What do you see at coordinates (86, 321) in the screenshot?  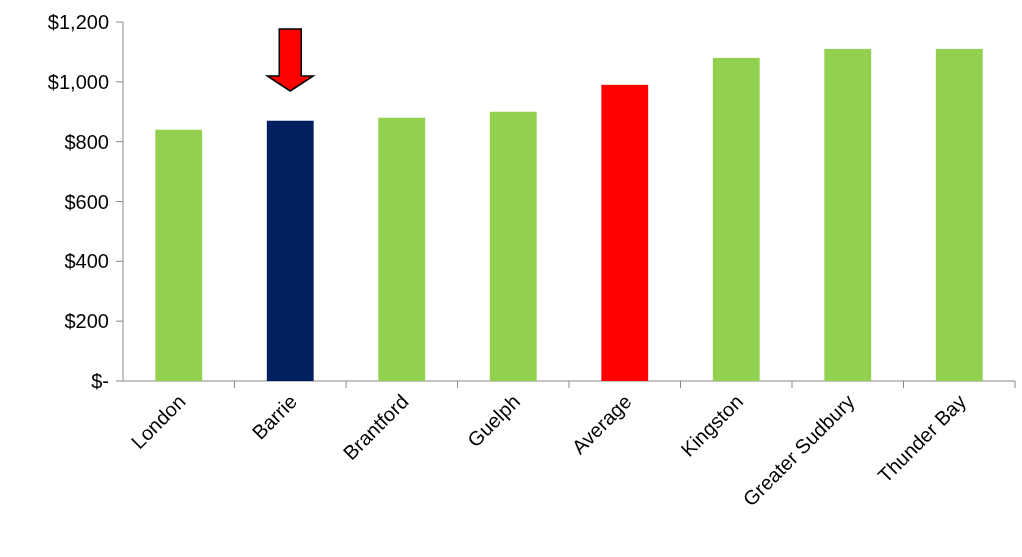 I see `y-tick-label: $200` at bounding box center [86, 321].